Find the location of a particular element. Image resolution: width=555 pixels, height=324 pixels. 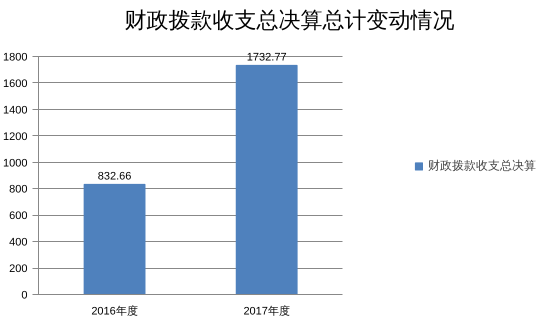

y-tick-label: 400 is located at coordinates (18, 242).